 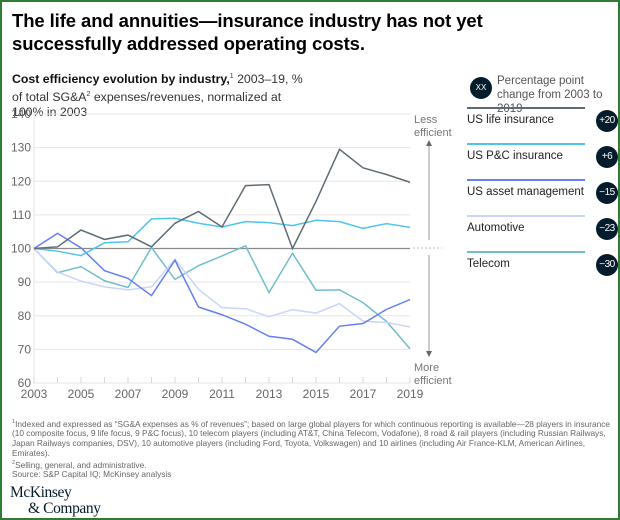 What do you see at coordinates (222, 394) in the screenshot?
I see `x-tick-label-2011: 2011` at bounding box center [222, 394].